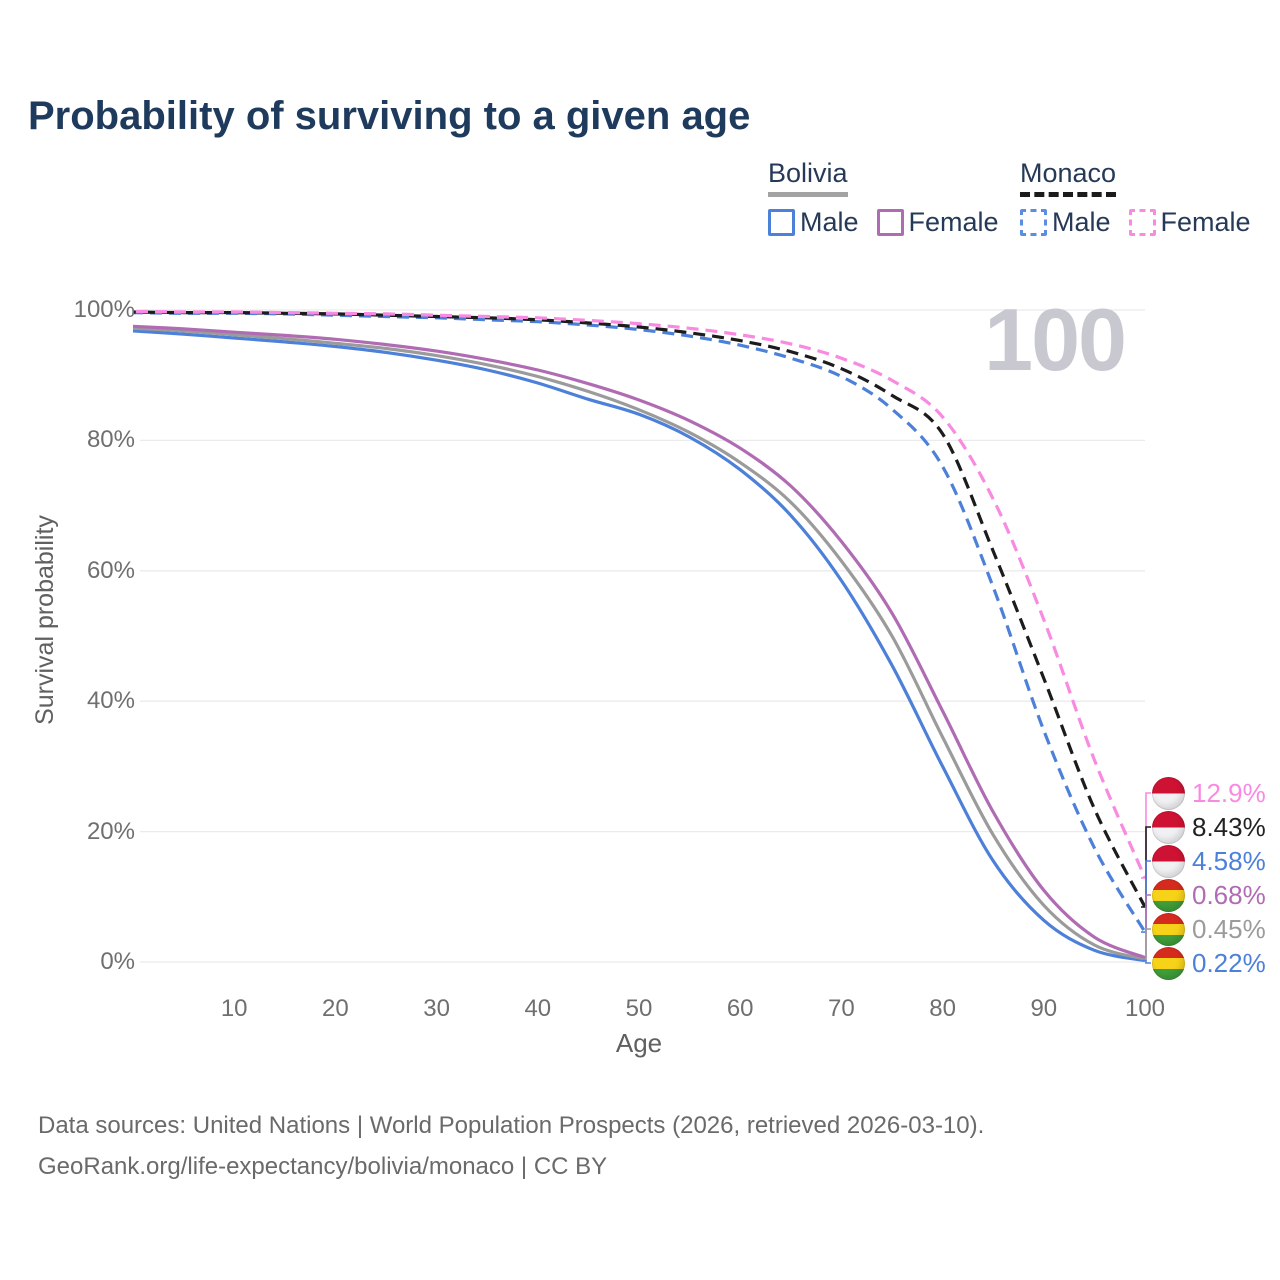 The width and height of the screenshot is (1280, 1280). I want to click on legend-country-label: Monaco, so click(1068, 177).